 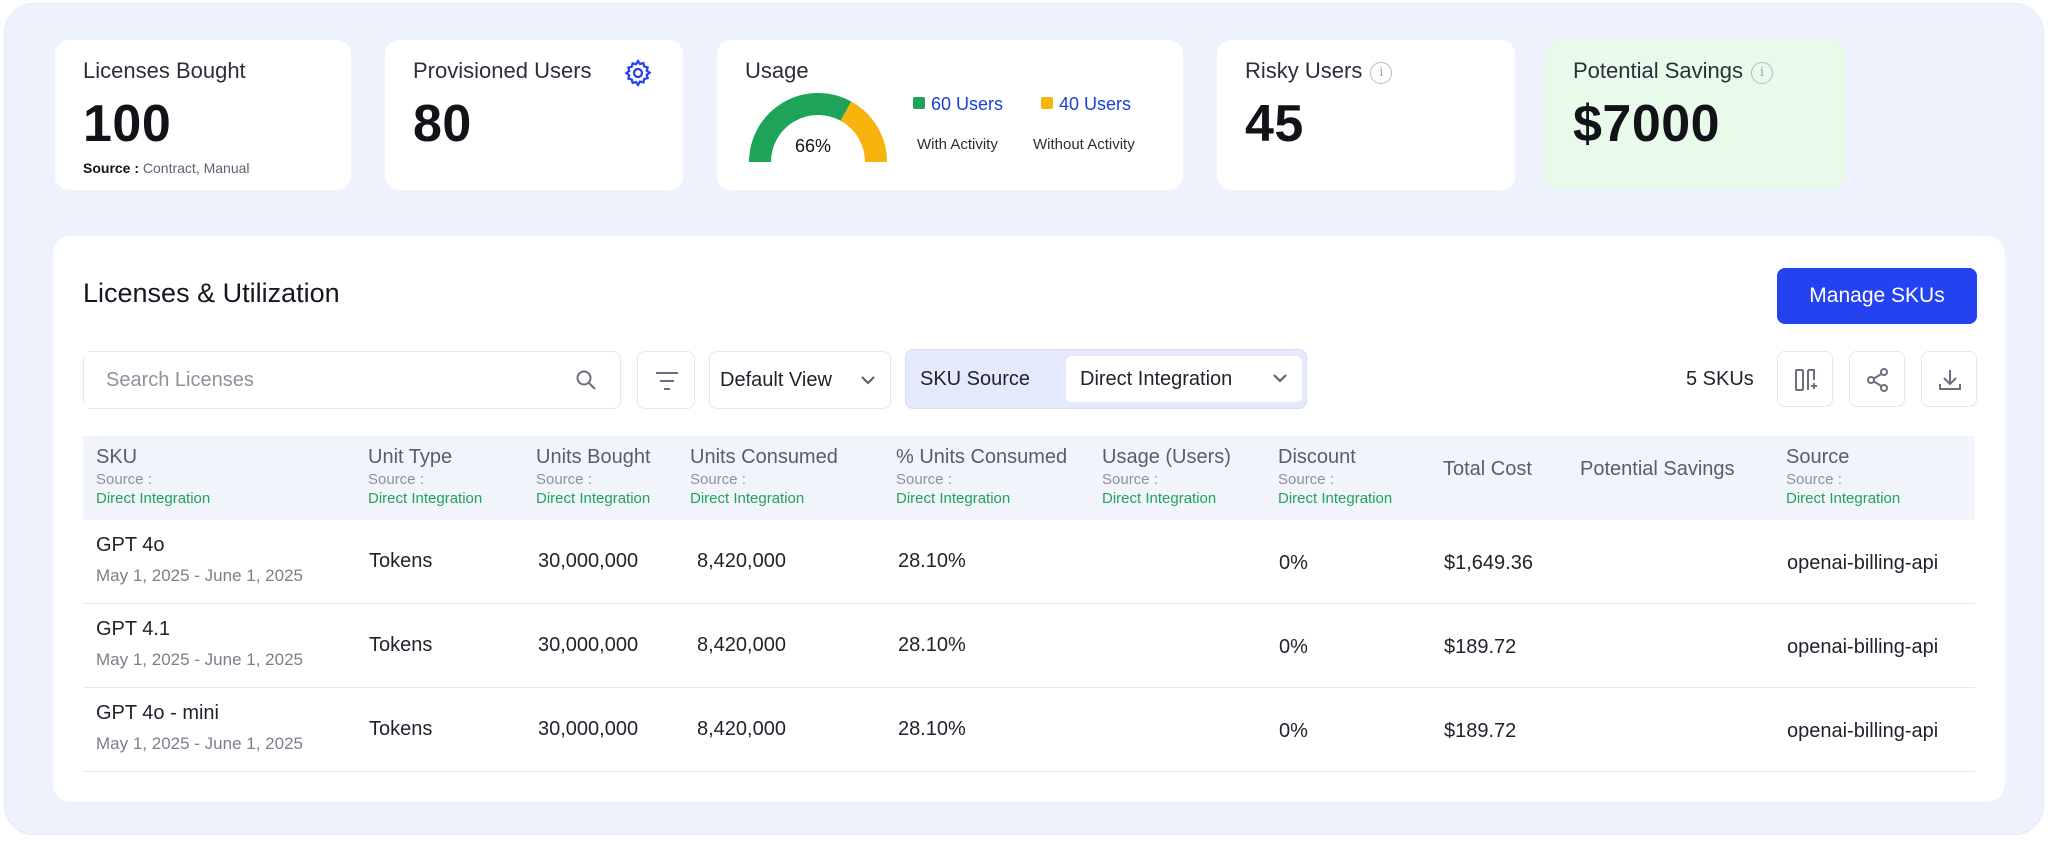 What do you see at coordinates (111, 168) in the screenshot?
I see `licenses-source-label: Source :` at bounding box center [111, 168].